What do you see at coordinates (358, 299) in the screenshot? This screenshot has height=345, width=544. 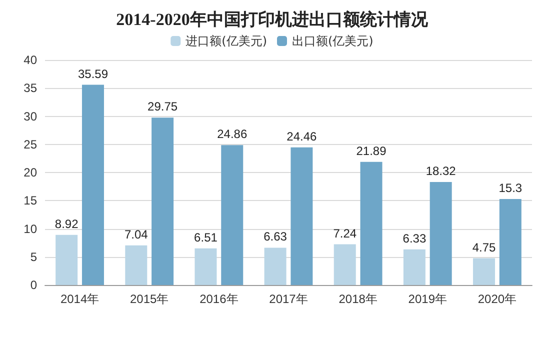 I see `x-tick-label: 2018年` at bounding box center [358, 299].